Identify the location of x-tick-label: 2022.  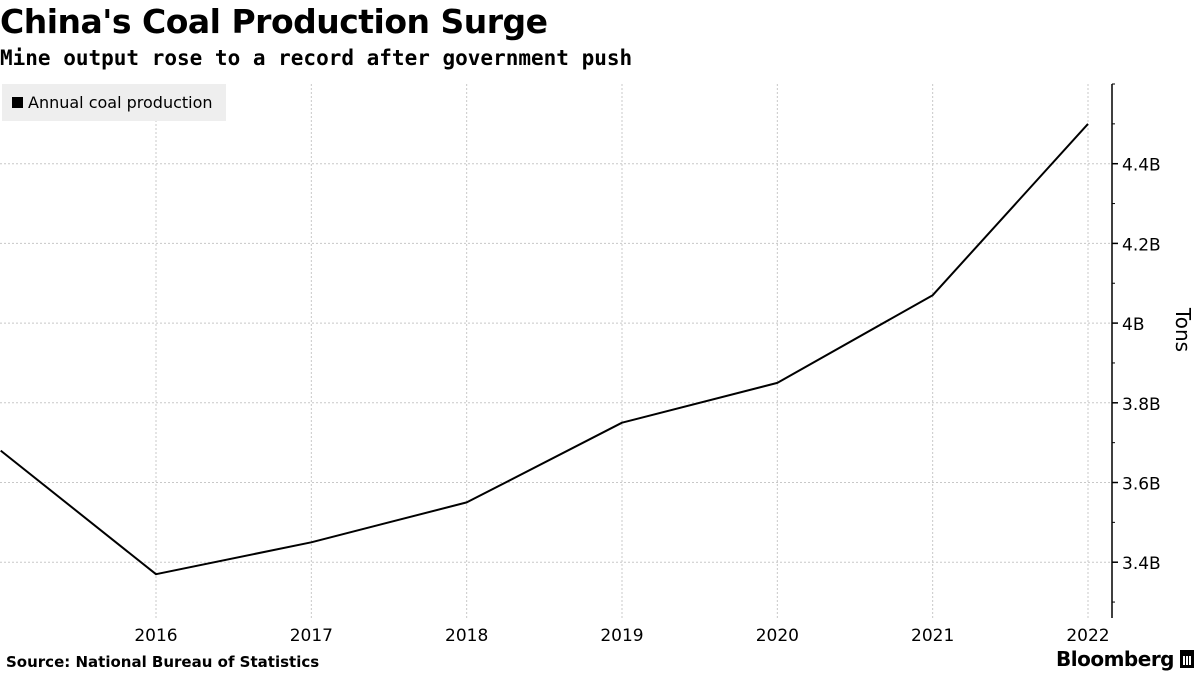
(1087, 636).